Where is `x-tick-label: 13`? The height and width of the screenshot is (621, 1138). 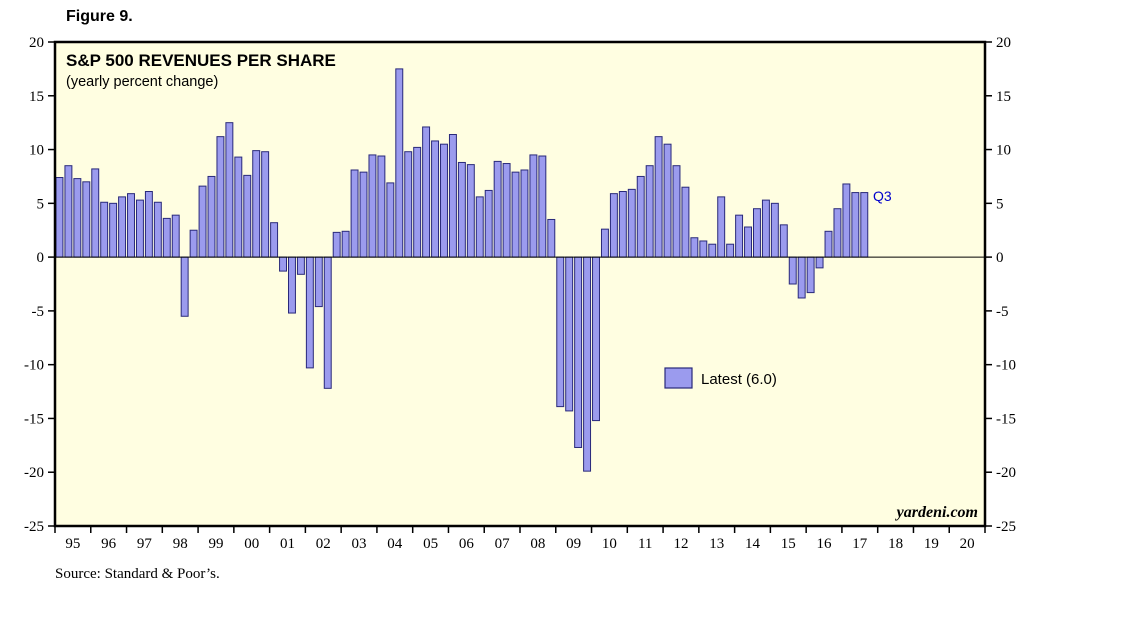 x-tick-label: 13 is located at coordinates (716, 544).